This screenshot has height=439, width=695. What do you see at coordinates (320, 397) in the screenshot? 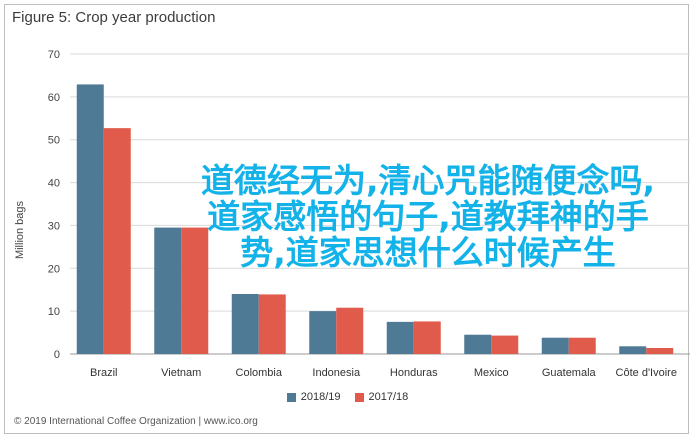
I see `legend-label-series-1: 2018/19` at bounding box center [320, 397].